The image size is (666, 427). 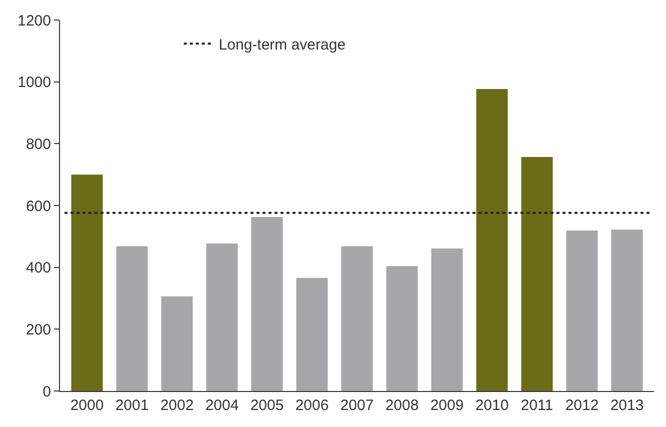 What do you see at coordinates (38, 206) in the screenshot?
I see `y-tick-label: 600` at bounding box center [38, 206].